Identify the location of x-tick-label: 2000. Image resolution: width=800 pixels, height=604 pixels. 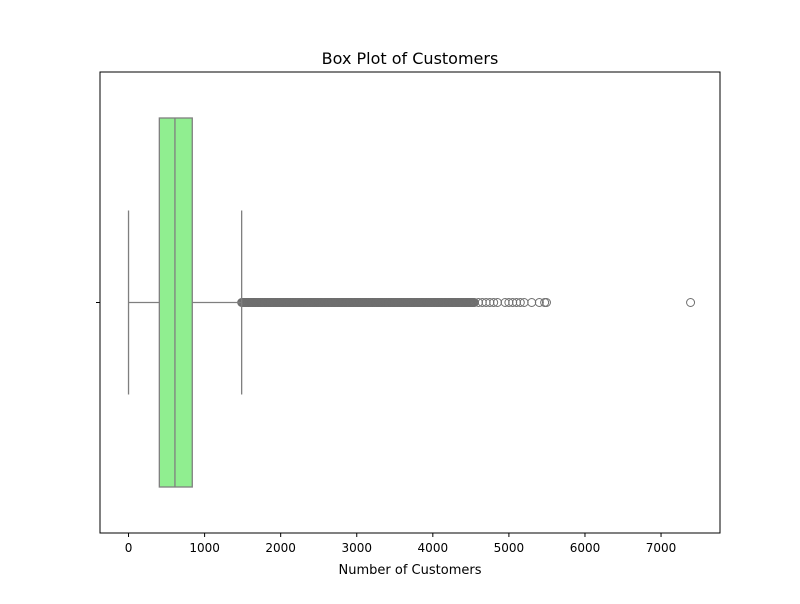
(280, 548).